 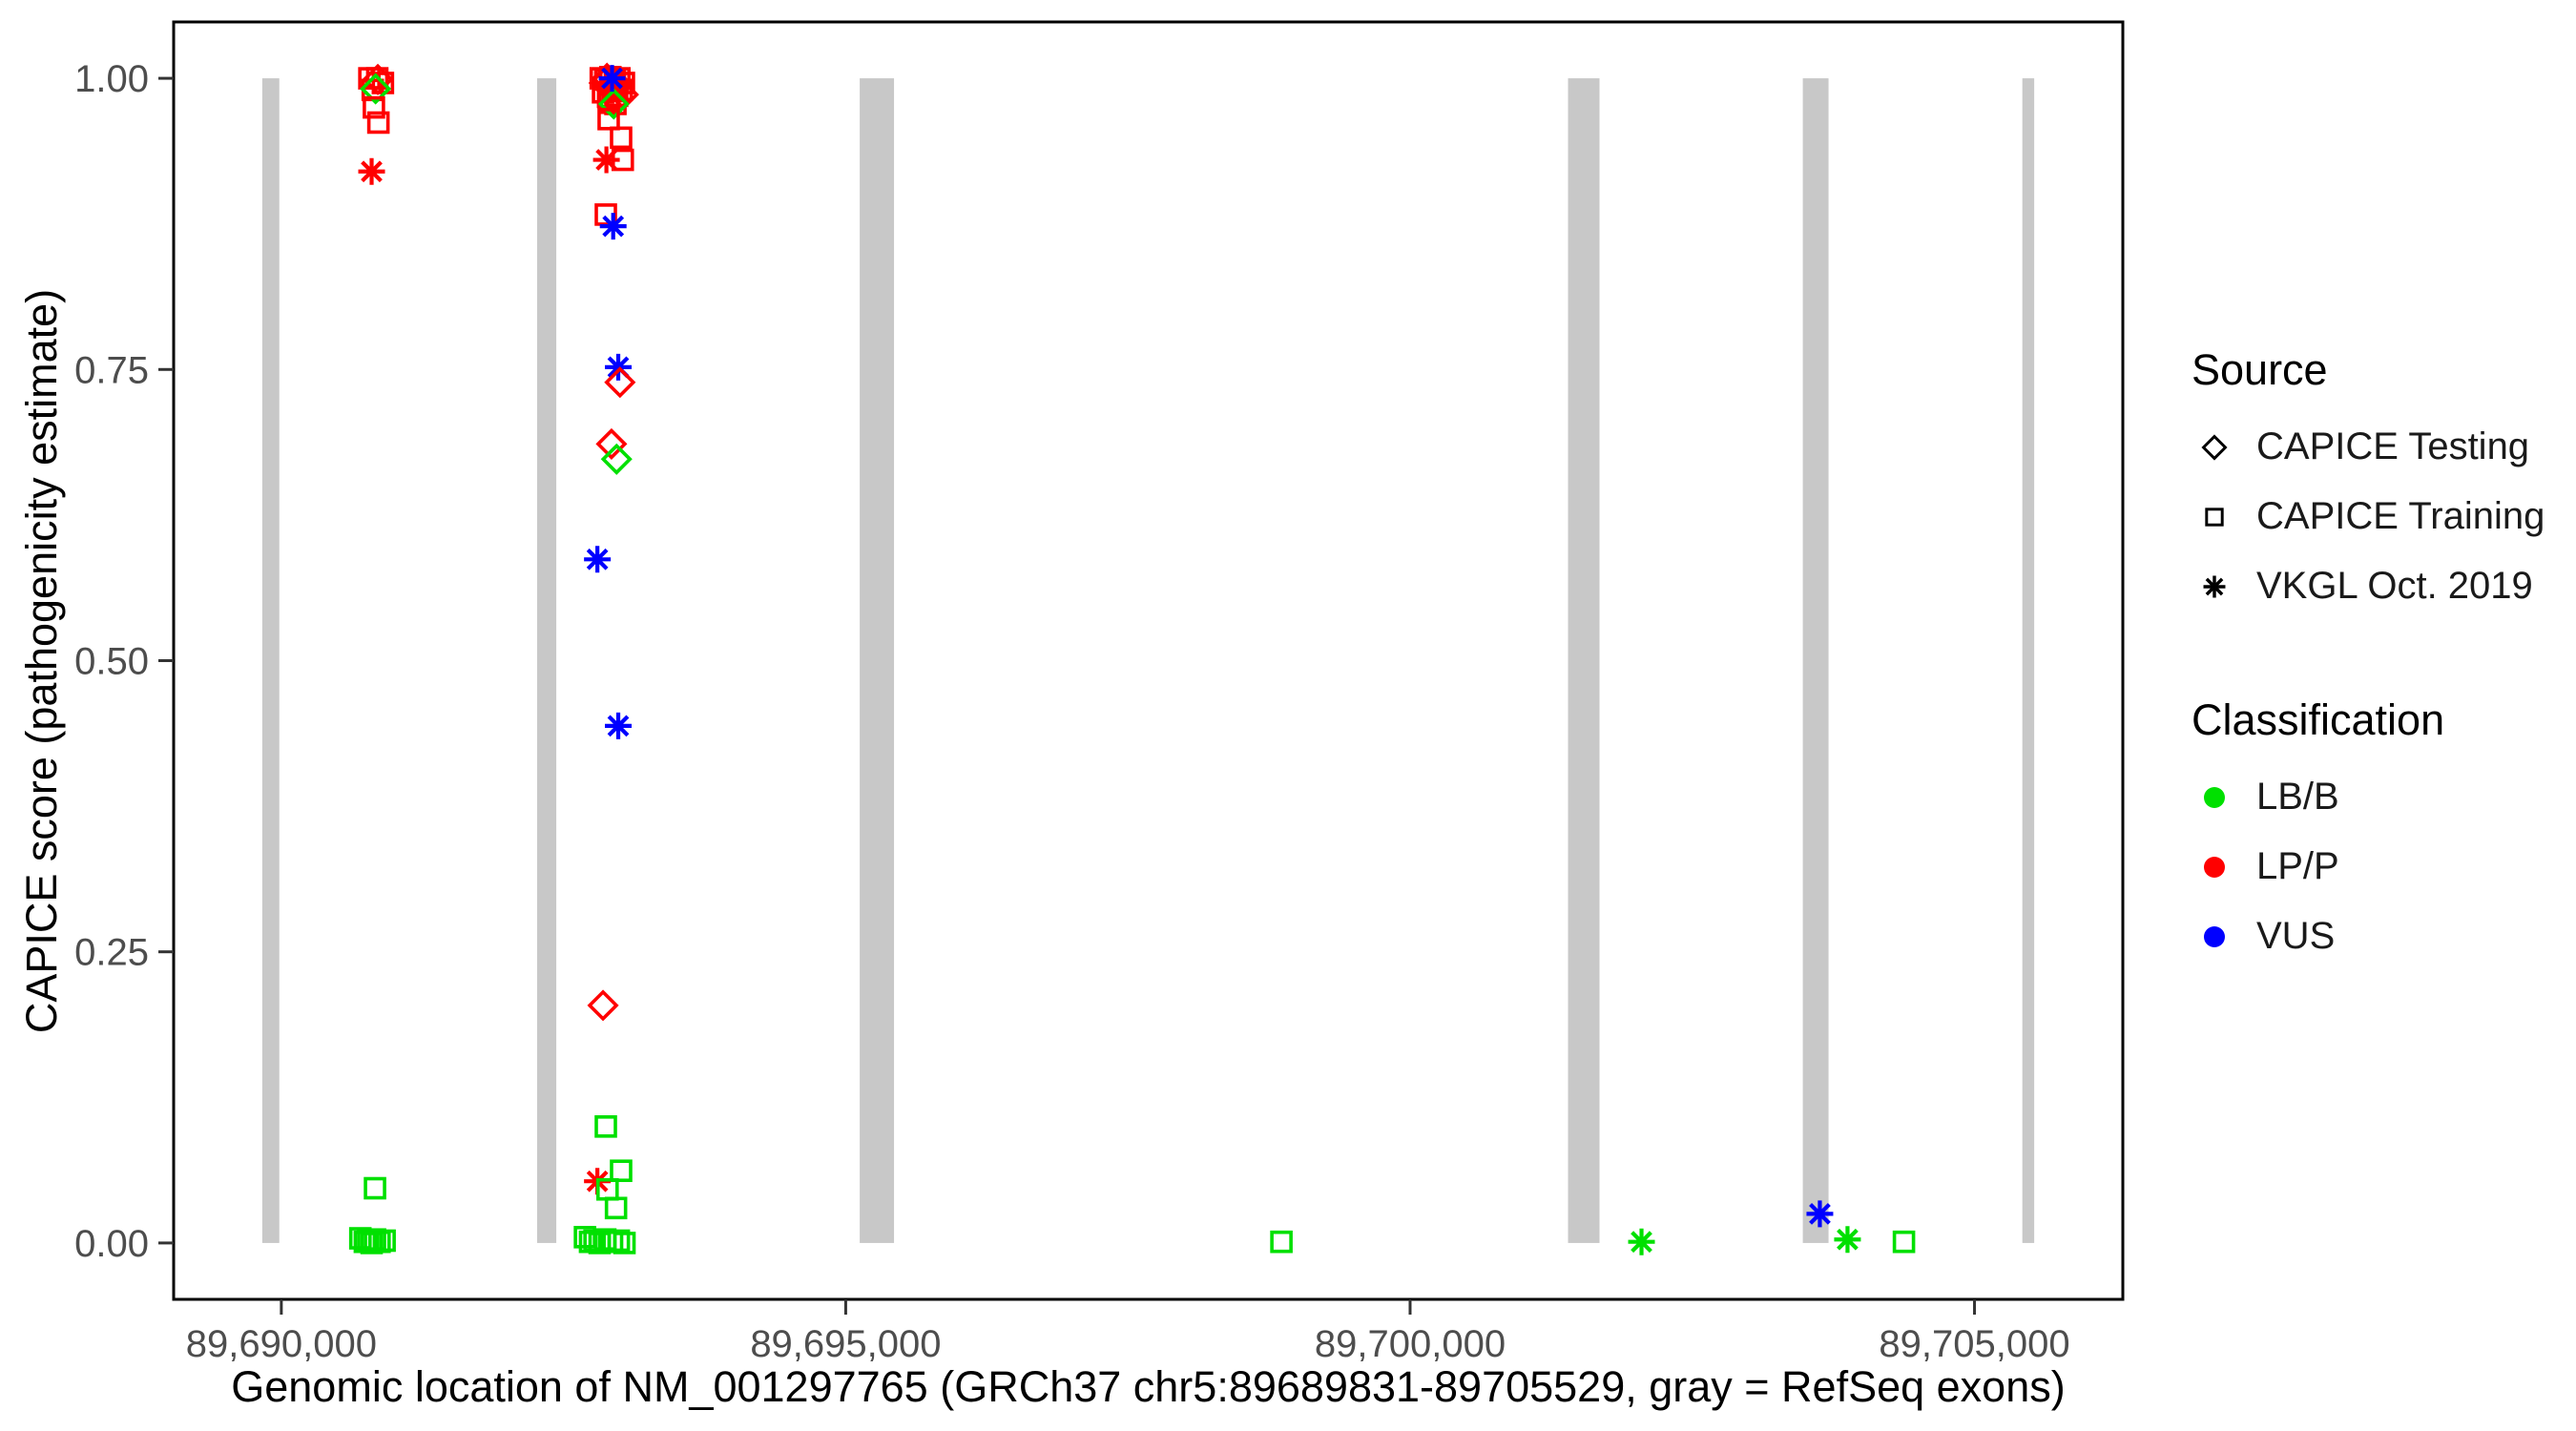 I want to click on legend-item-label: LB/B, so click(x=2297, y=797).